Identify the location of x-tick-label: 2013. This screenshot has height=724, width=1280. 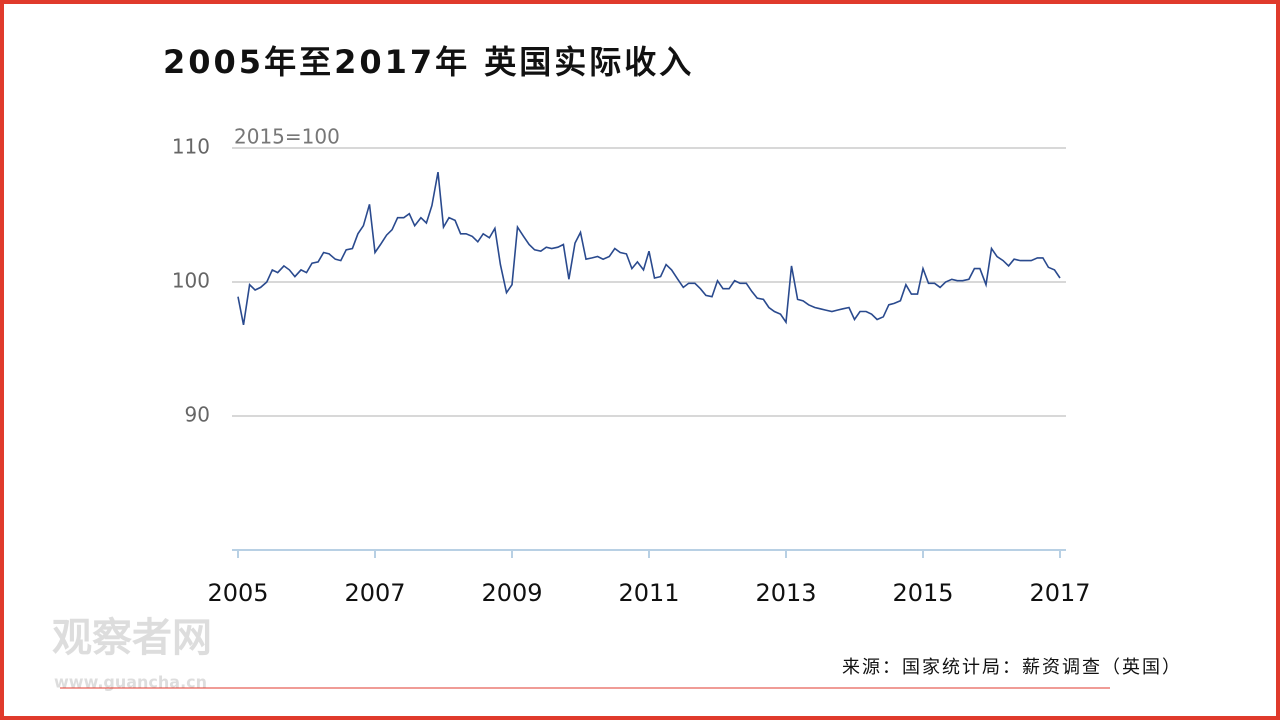
(785, 593).